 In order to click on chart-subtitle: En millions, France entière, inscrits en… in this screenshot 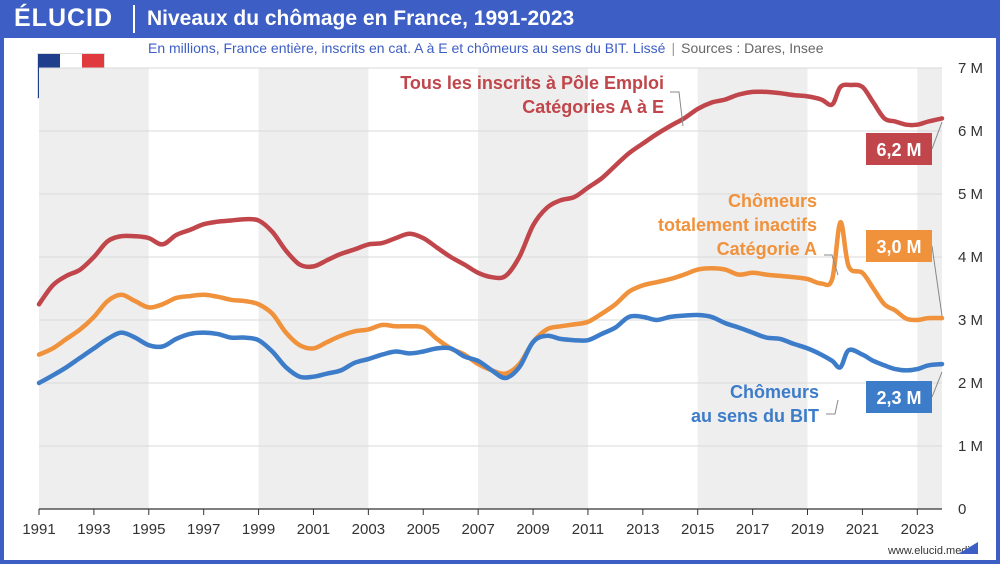, I will do `click(486, 48)`.